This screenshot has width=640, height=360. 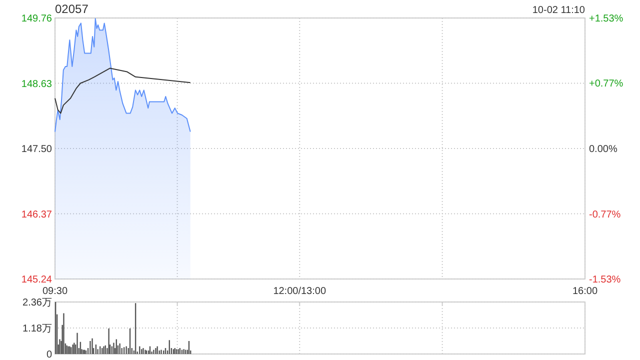 What do you see at coordinates (603, 149) in the screenshot?
I see `y2-tick-label: 0.00%` at bounding box center [603, 149].